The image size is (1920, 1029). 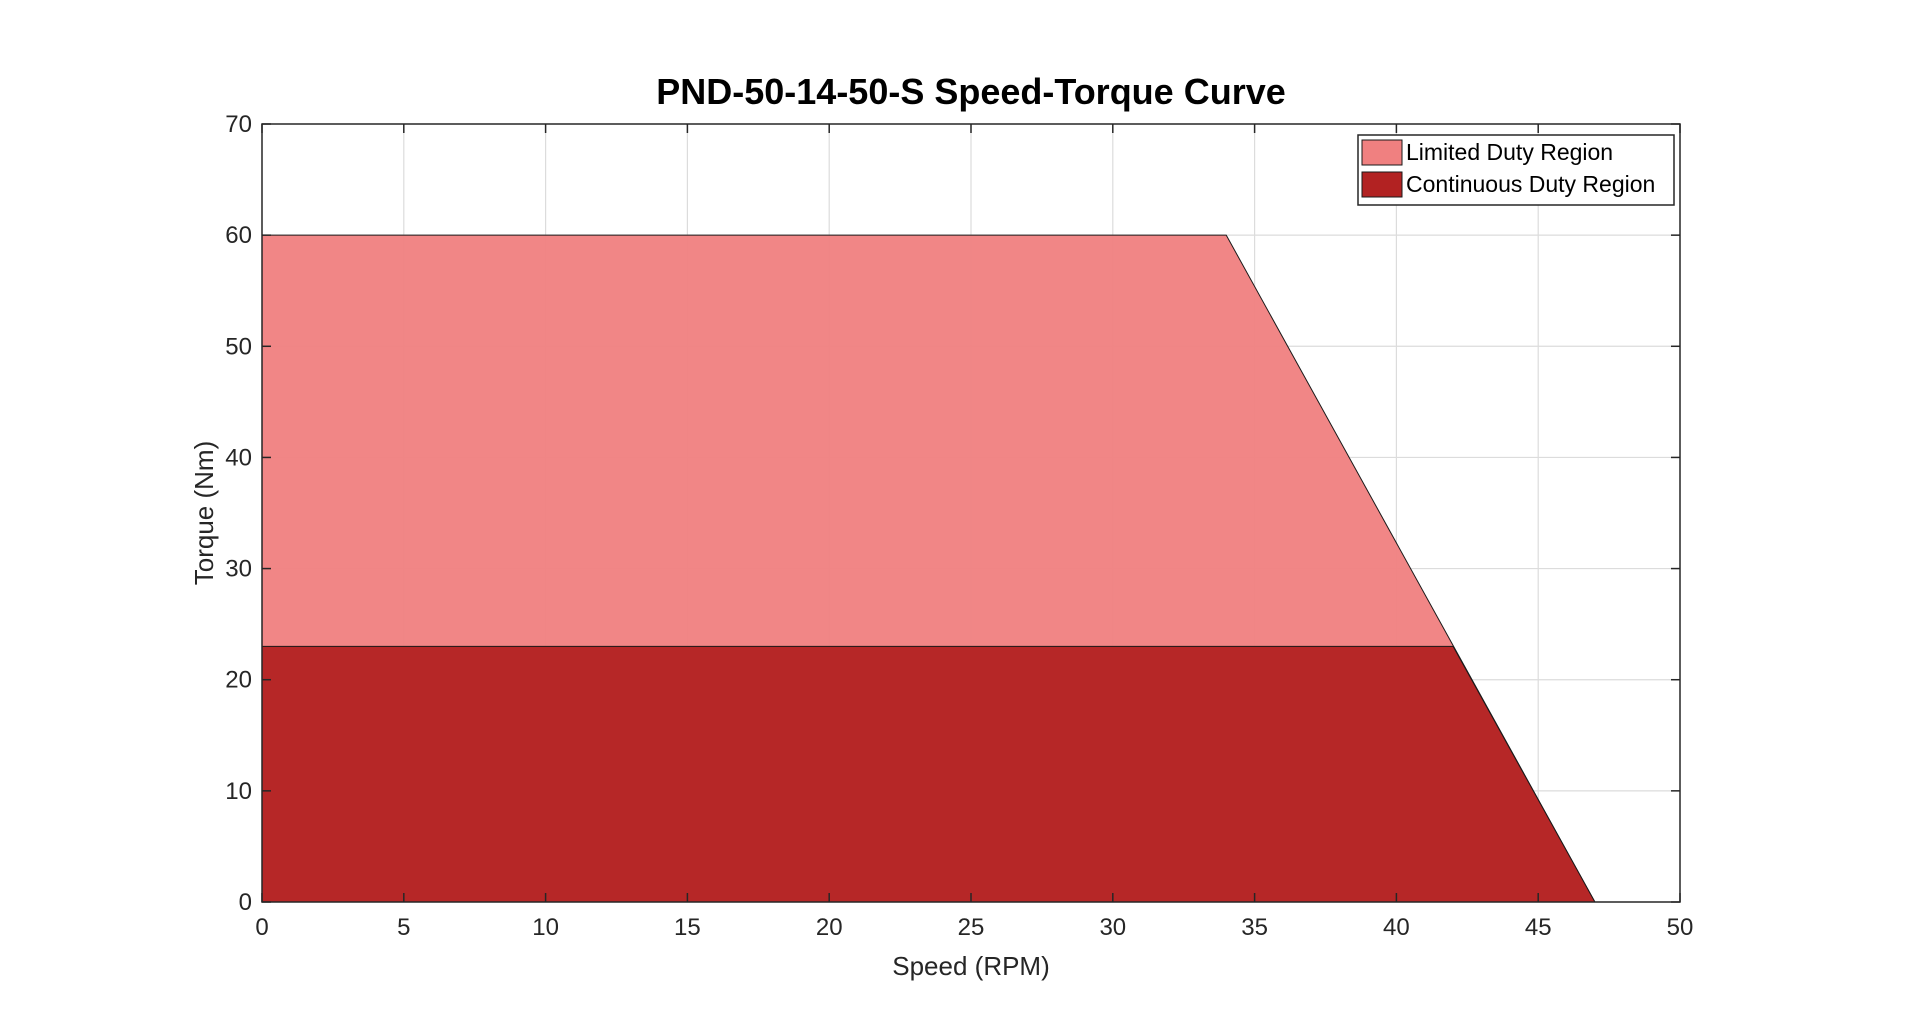 I want to click on y-tick-label: 70, so click(x=238, y=124).